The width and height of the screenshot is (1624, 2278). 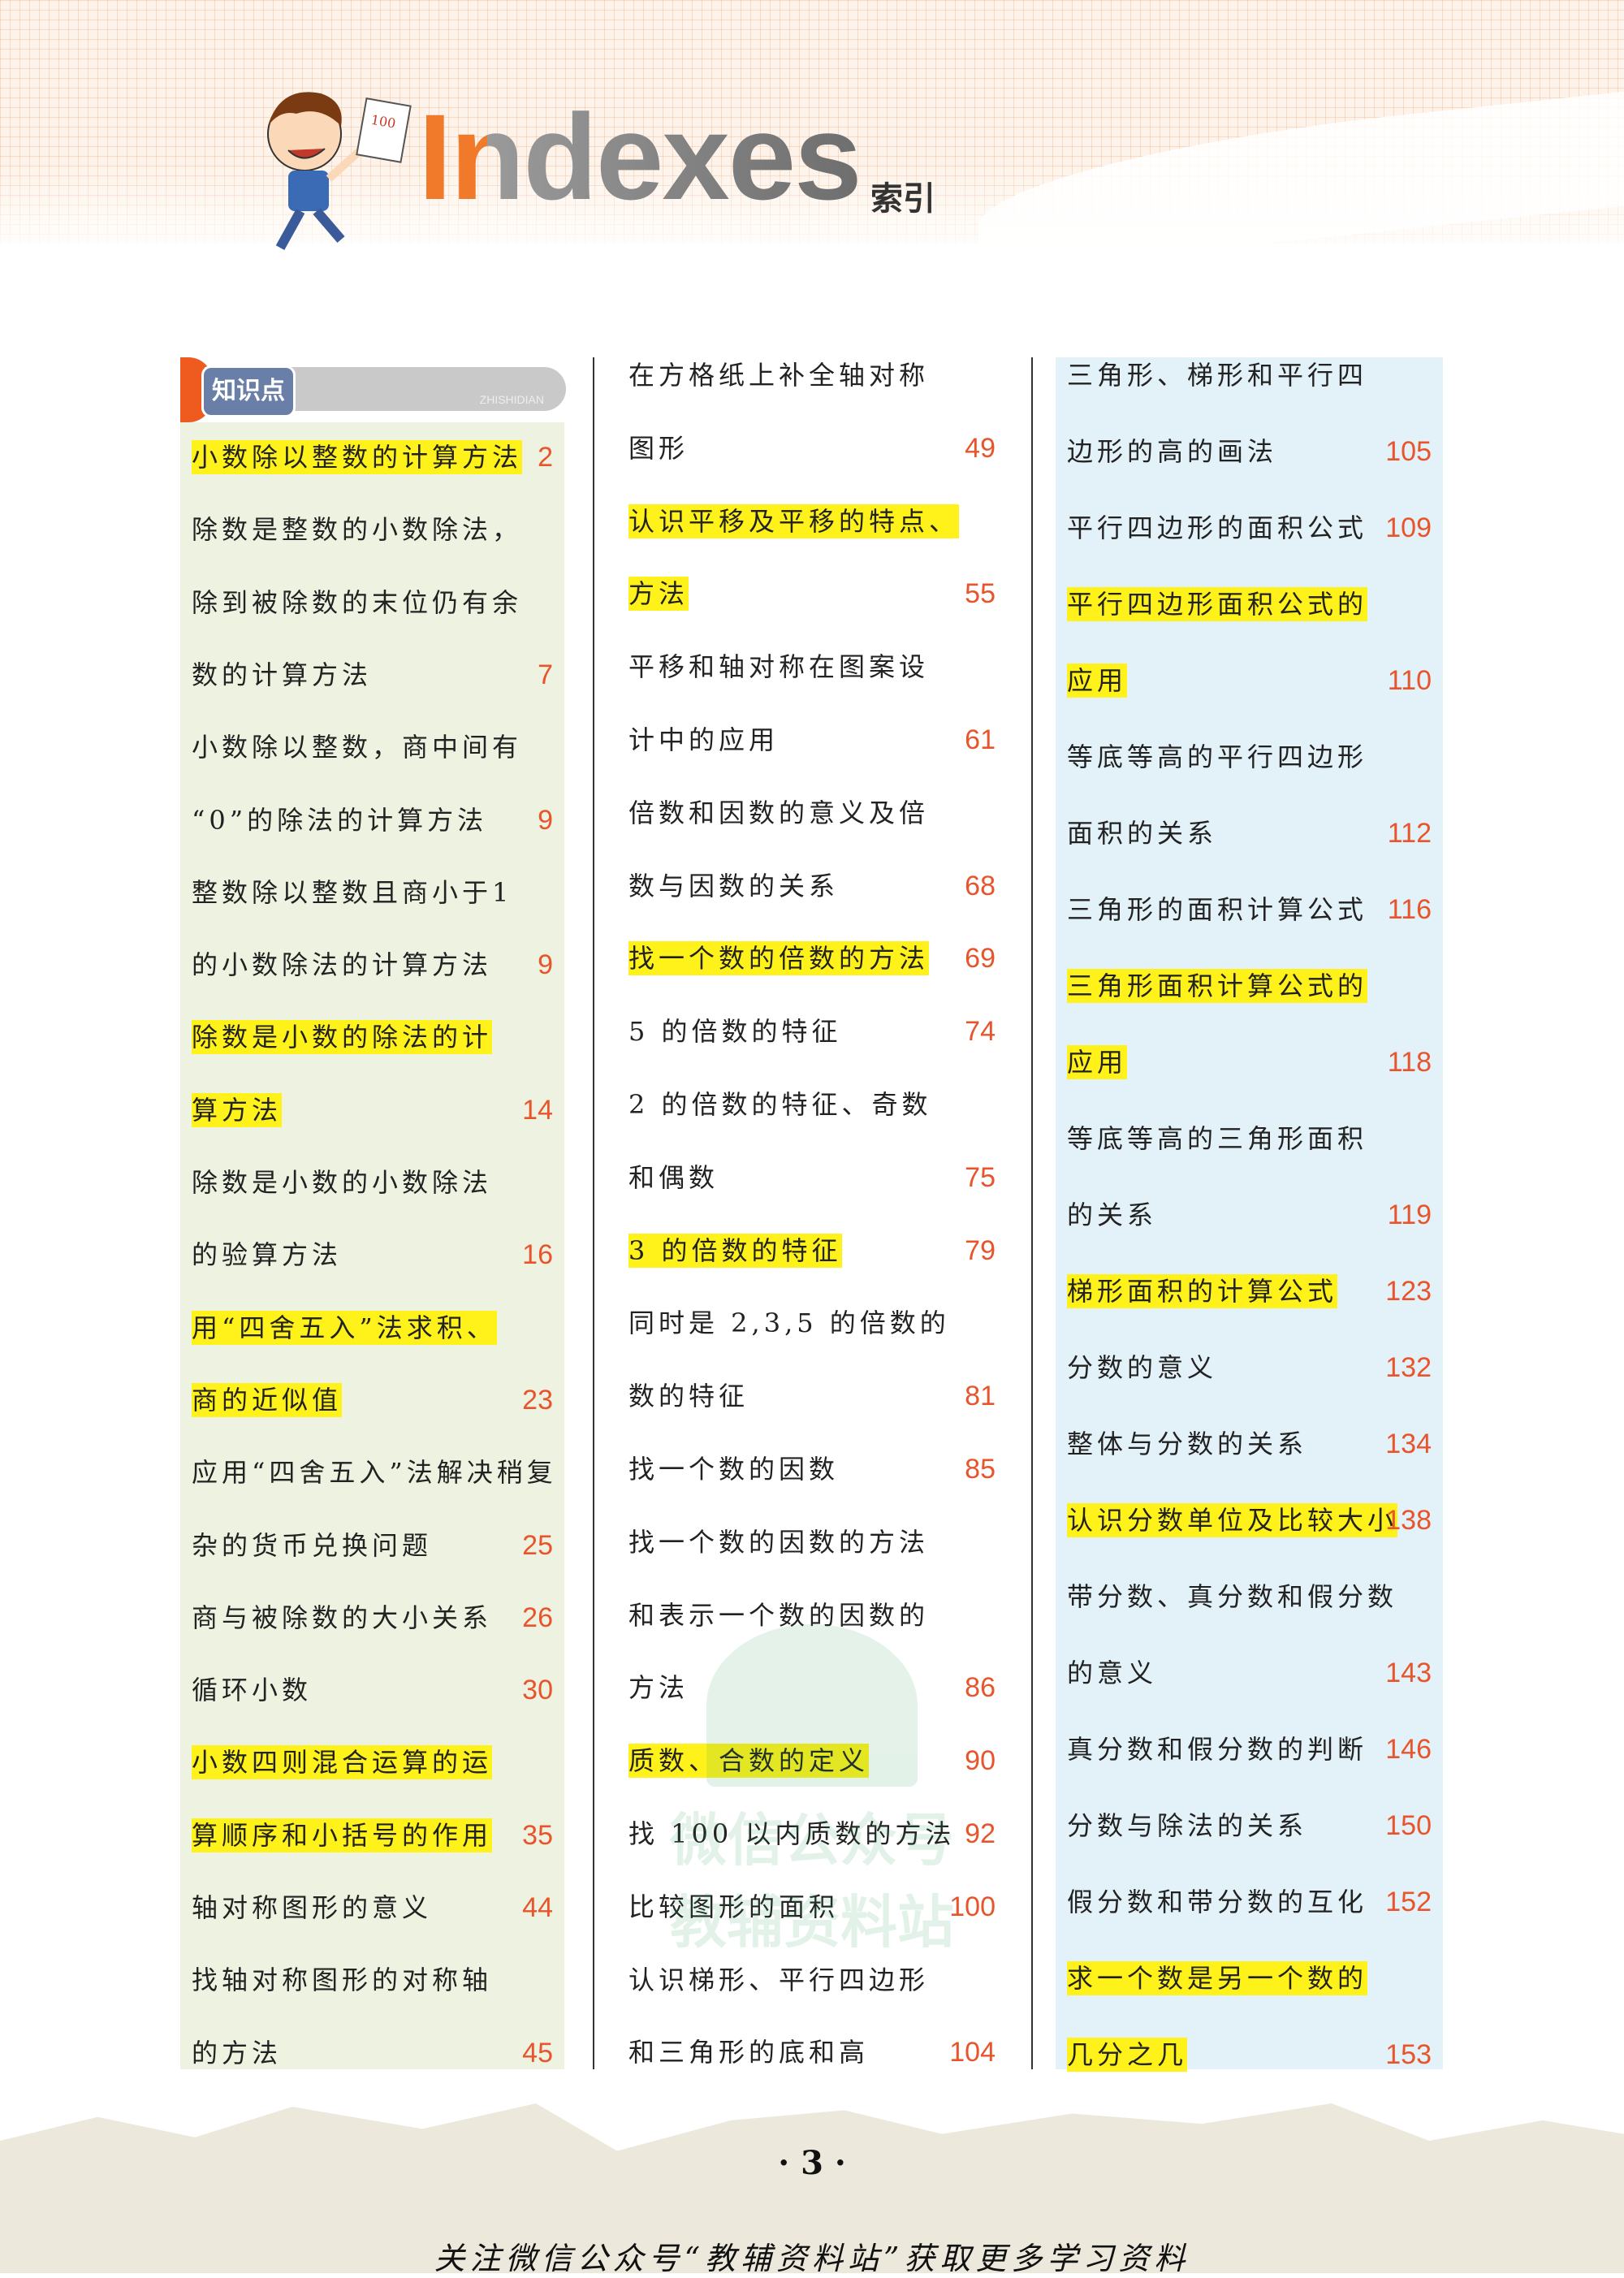 I want to click on entry-page-number: 68, so click(x=980, y=885).